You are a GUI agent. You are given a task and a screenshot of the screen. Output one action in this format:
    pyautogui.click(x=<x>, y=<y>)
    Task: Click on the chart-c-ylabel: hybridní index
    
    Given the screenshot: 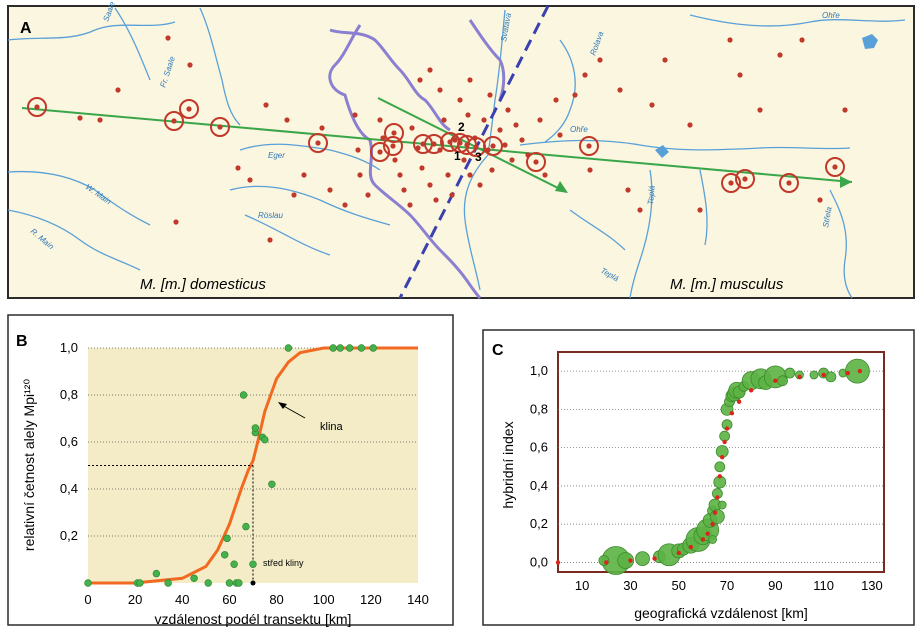 What is the action you would take?
    pyautogui.click(x=508, y=464)
    